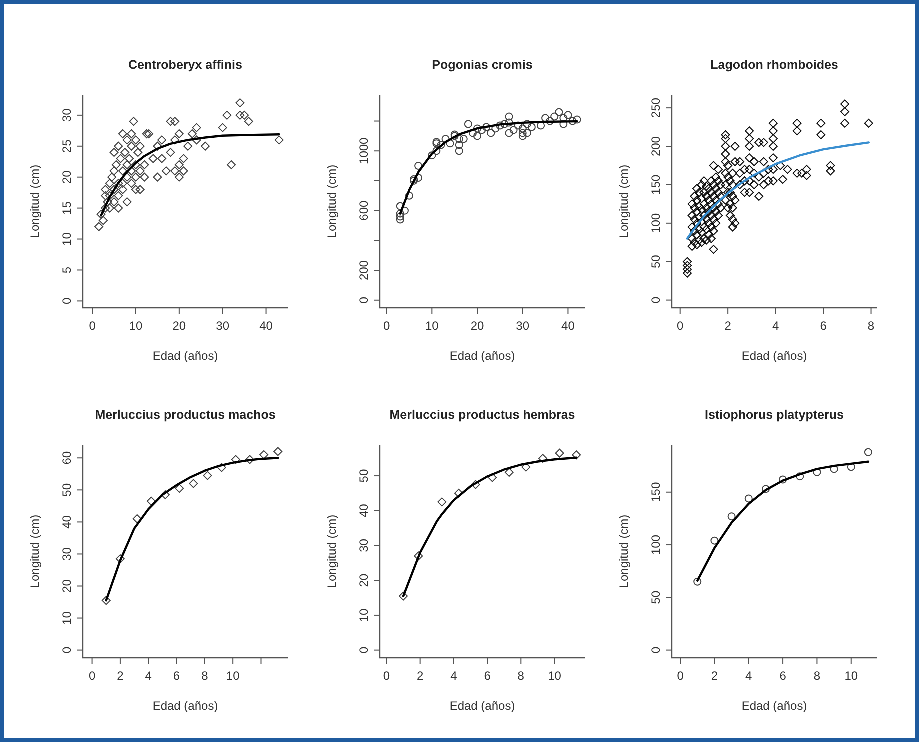 The width and height of the screenshot is (919, 742). Describe the element at coordinates (656, 146) in the screenshot. I see `y-tick-label: 200` at that location.